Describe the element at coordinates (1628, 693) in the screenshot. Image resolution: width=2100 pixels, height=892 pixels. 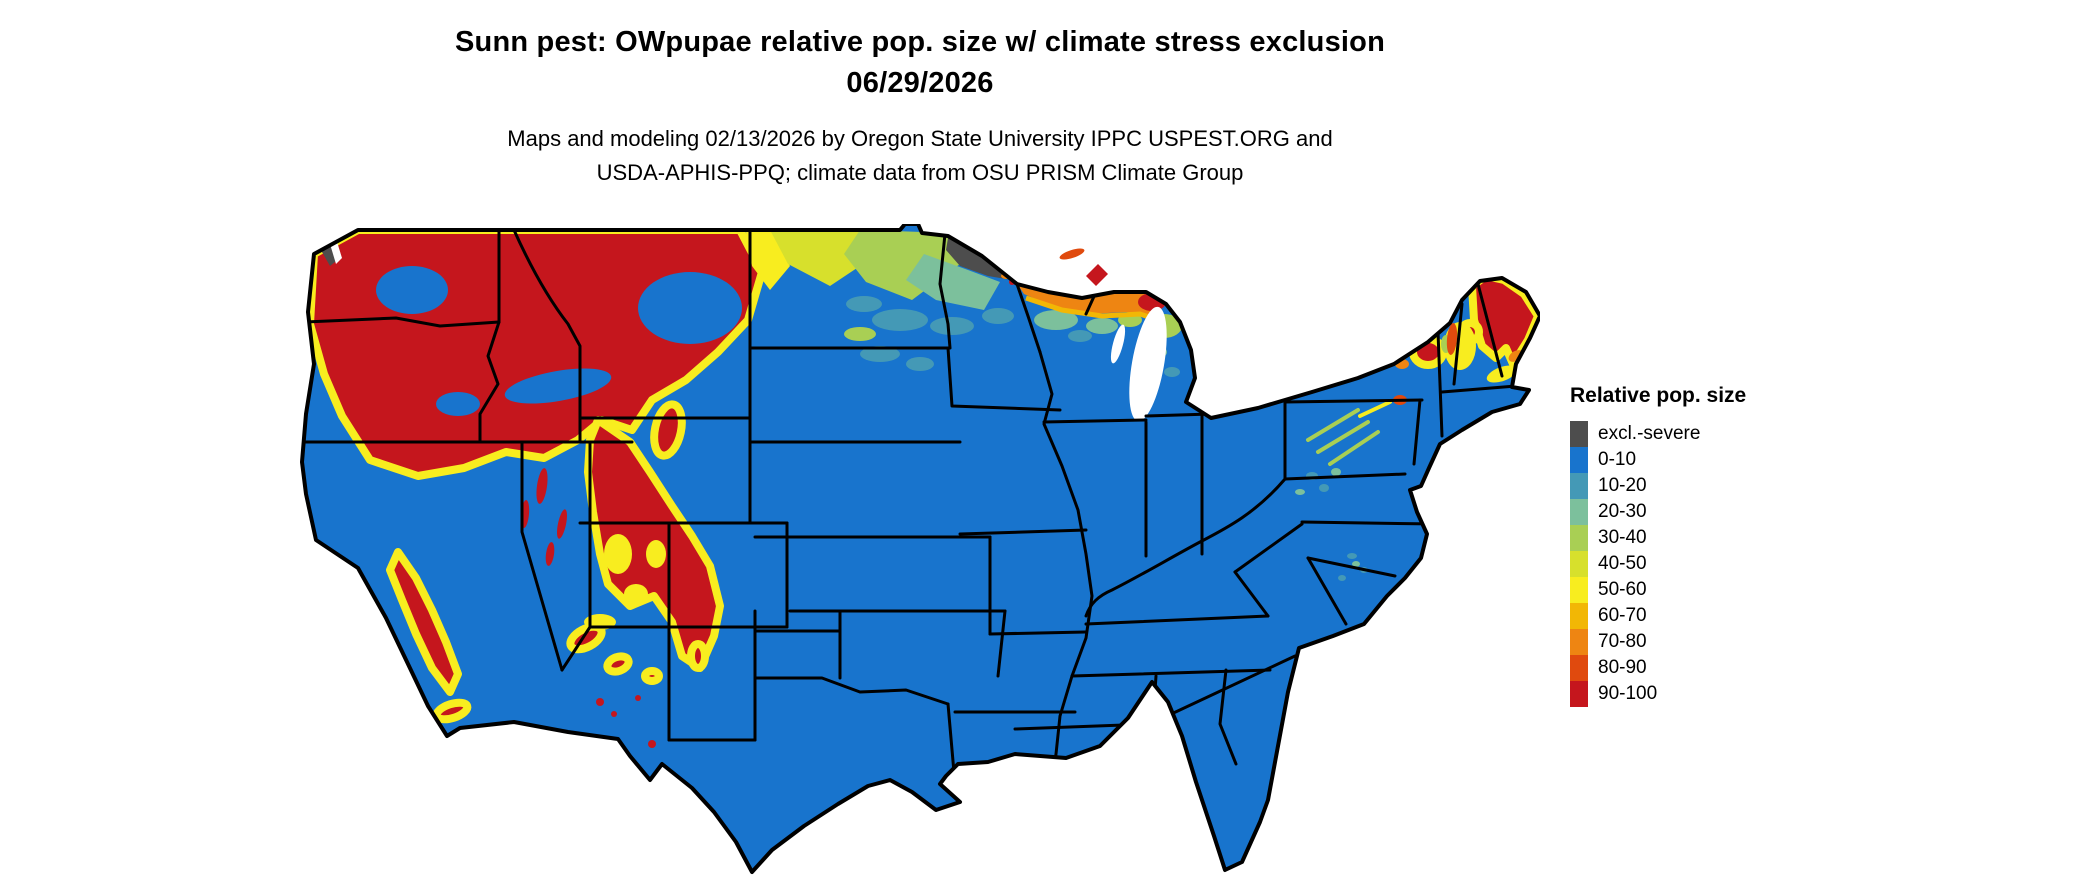
I see `legend-label: 90-100` at that location.